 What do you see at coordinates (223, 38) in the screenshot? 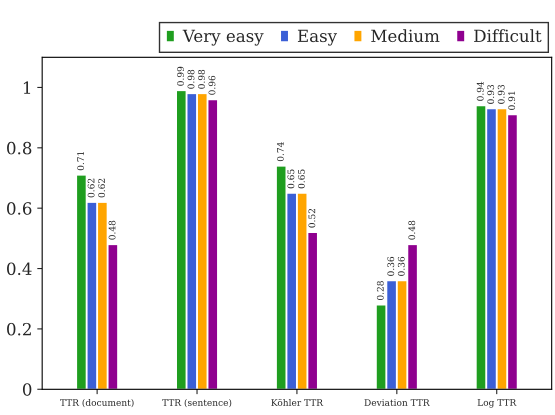
I see `legend-label: Very easy` at bounding box center [223, 38].